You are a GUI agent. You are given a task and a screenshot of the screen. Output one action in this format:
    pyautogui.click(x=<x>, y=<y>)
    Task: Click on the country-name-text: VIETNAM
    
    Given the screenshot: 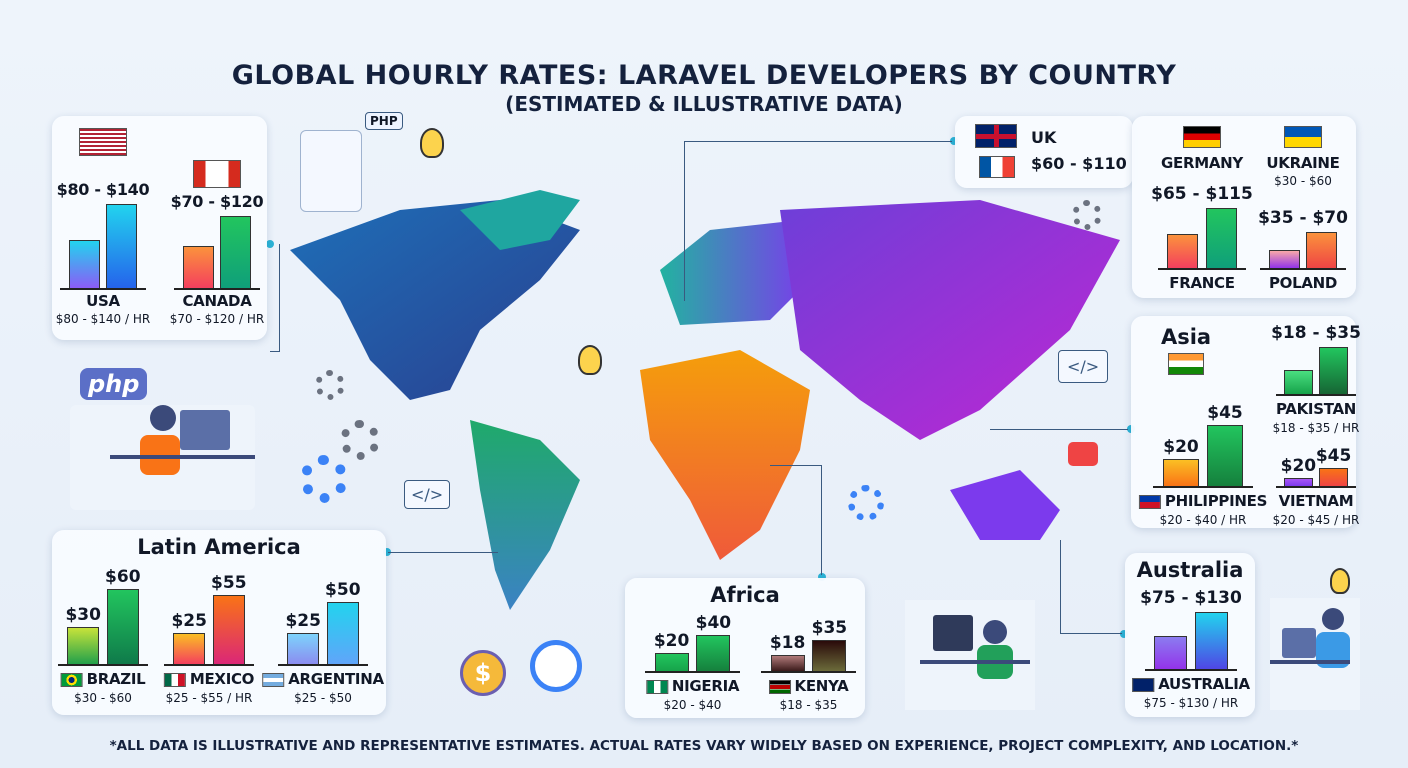 What is the action you would take?
    pyautogui.click(x=1316, y=501)
    